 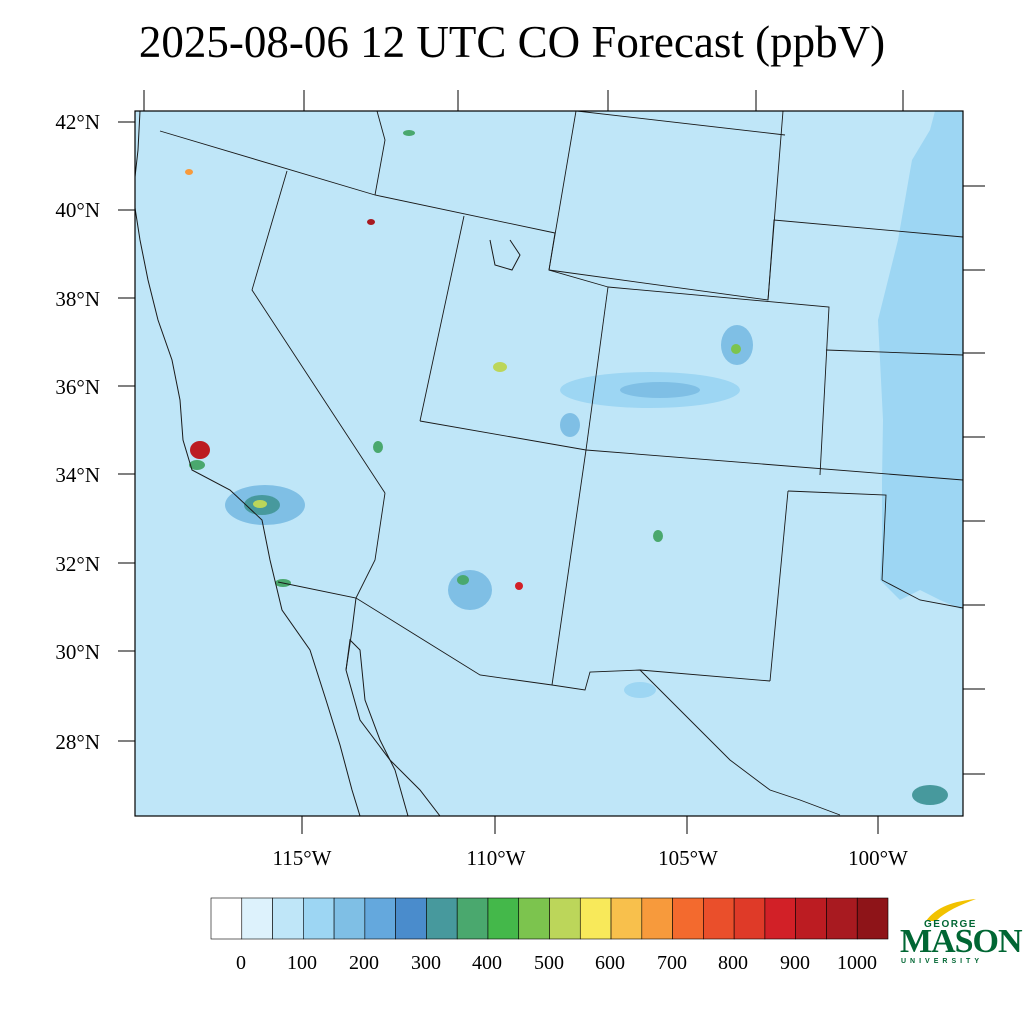 I want to click on border-us-mexico-west, so click(x=524, y=636).